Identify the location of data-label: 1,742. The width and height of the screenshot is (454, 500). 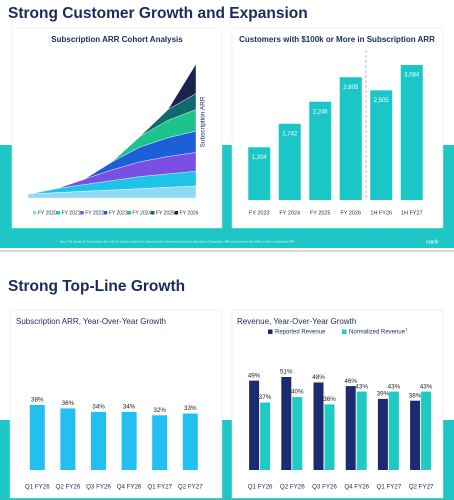
(290, 134).